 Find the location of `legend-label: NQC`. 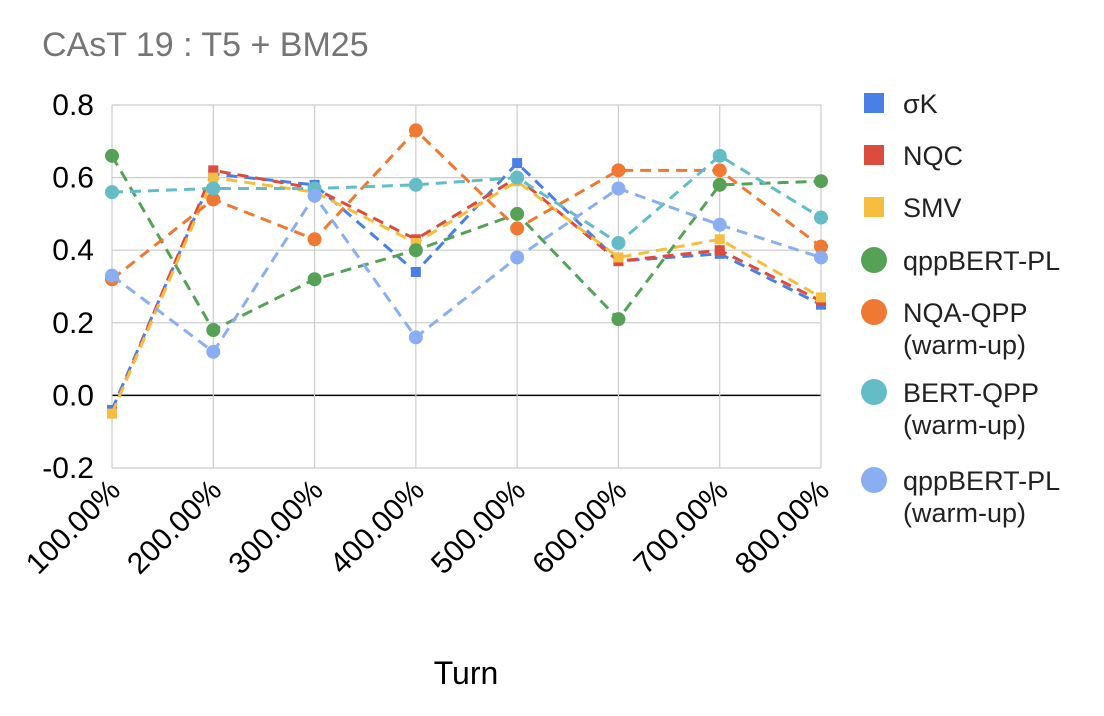

legend-label: NQC is located at coordinates (933, 156).